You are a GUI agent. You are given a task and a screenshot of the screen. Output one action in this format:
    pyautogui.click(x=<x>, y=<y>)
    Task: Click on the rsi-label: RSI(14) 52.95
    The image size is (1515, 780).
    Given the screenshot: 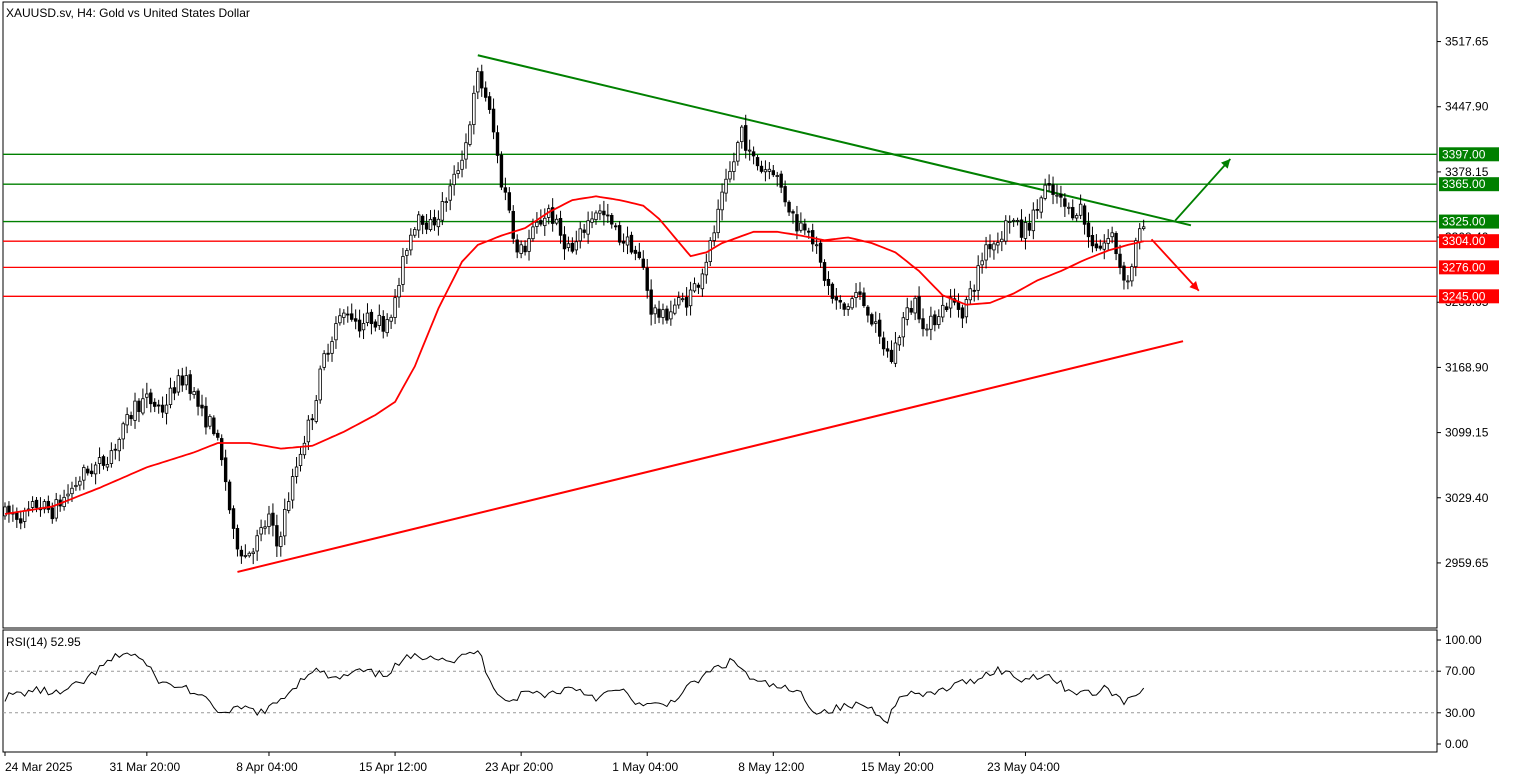 What is the action you would take?
    pyautogui.click(x=43, y=642)
    